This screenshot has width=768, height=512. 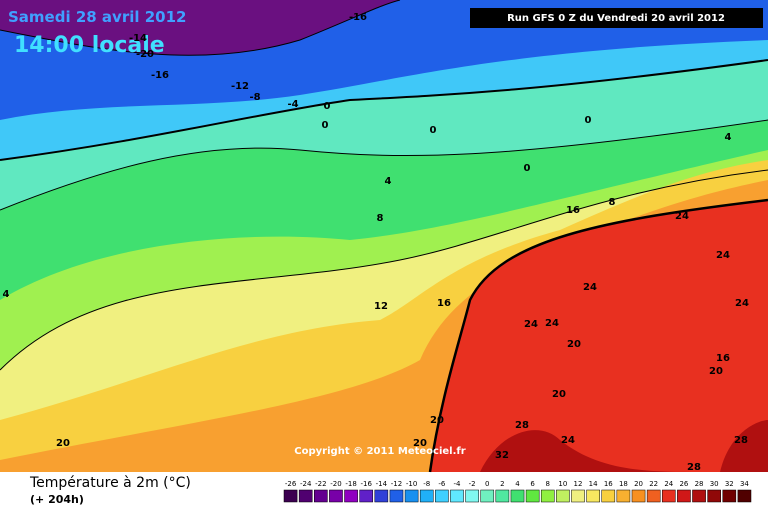 I want to click on legend-label: -4, so click(x=457, y=484).